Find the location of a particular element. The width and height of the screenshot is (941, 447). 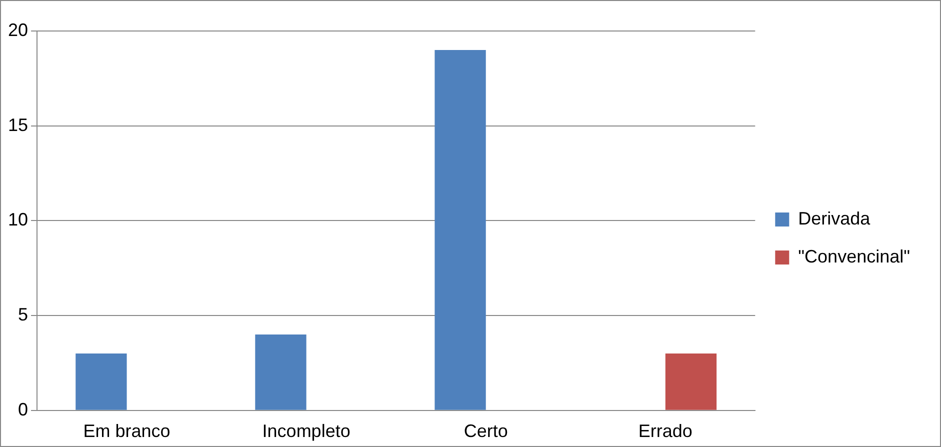

y-tick-label: 15 is located at coordinates (18, 124).